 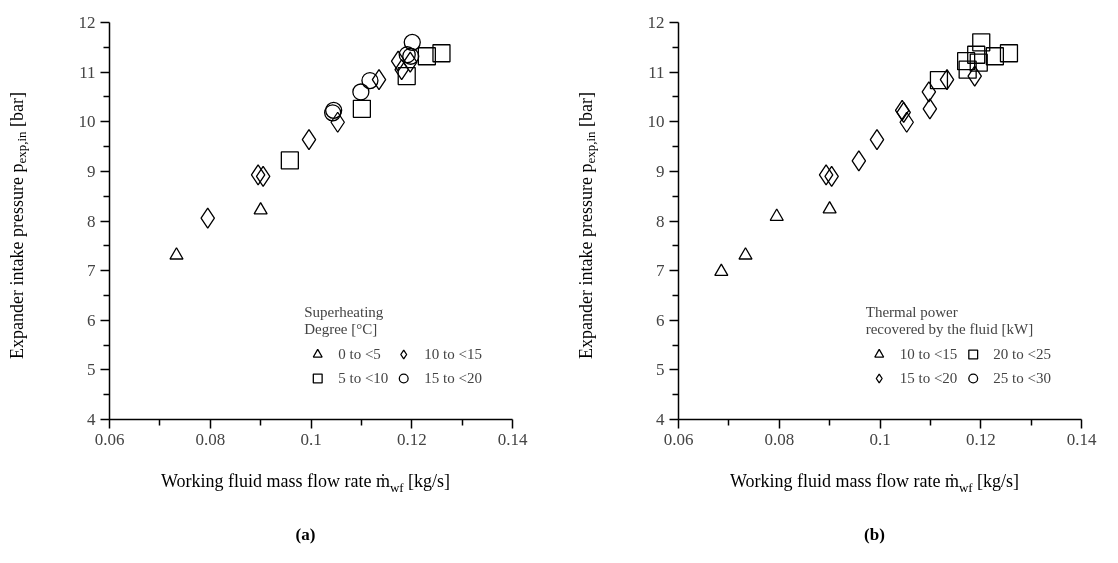 What do you see at coordinates (1022, 354) in the screenshot?
I see `legend-label: 20 to <25` at bounding box center [1022, 354].